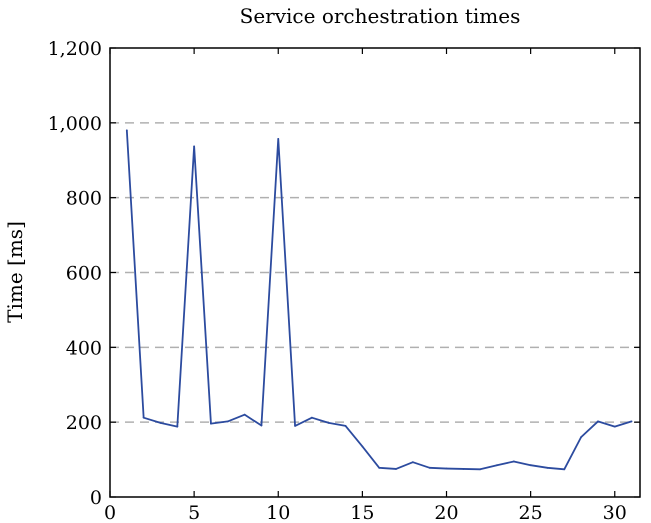 This screenshot has width=651, height=523. Describe the element at coordinates (615, 512) in the screenshot. I see `x-tick-label: 30` at that location.